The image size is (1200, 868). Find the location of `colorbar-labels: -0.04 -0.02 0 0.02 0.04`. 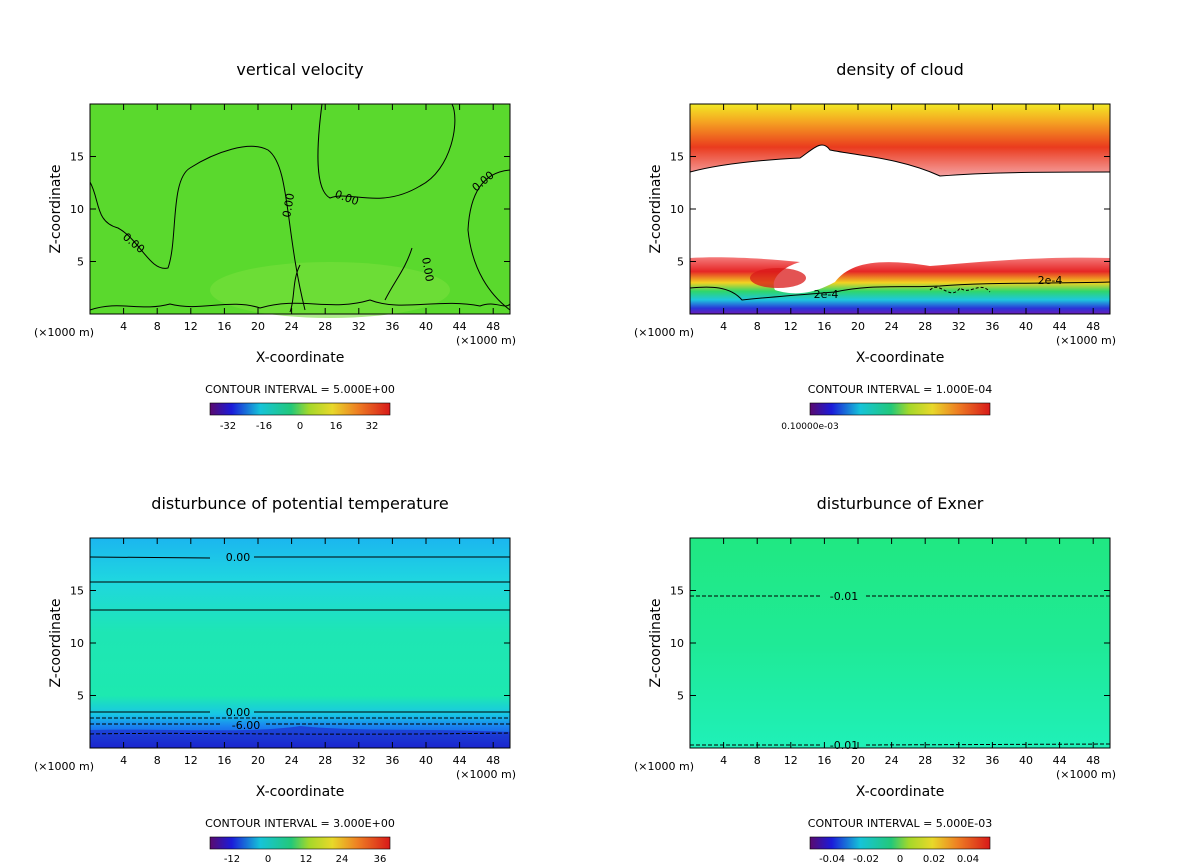

colorbar-labels: -0.04 -0.02 0 0.02 0.04 is located at coordinates (899, 859).